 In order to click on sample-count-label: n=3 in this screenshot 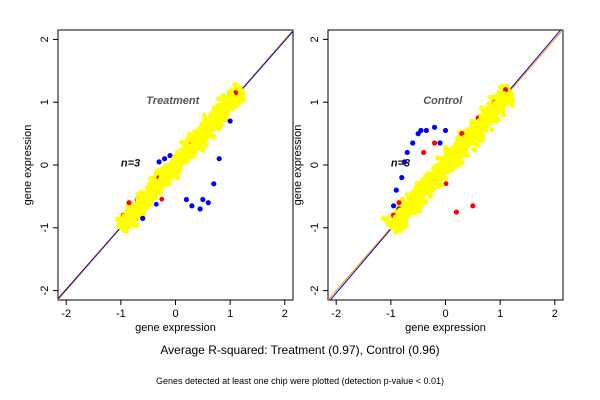, I will do `click(130, 163)`.